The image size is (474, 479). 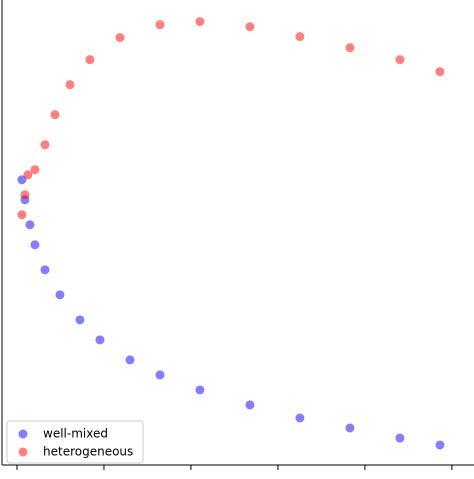 What do you see at coordinates (88, 452) in the screenshot?
I see `legend-label: heterogeneous` at bounding box center [88, 452].